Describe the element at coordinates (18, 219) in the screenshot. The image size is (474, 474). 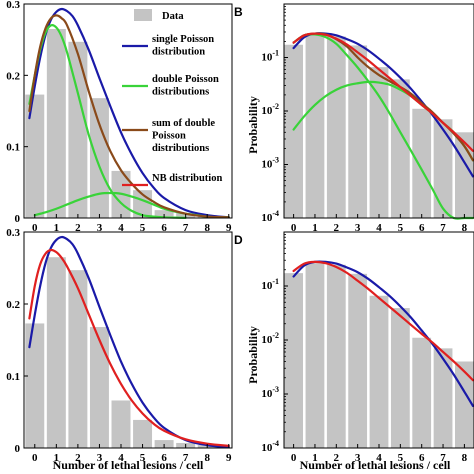
I see `panel-a-ytick-label-0: 0` at that location.